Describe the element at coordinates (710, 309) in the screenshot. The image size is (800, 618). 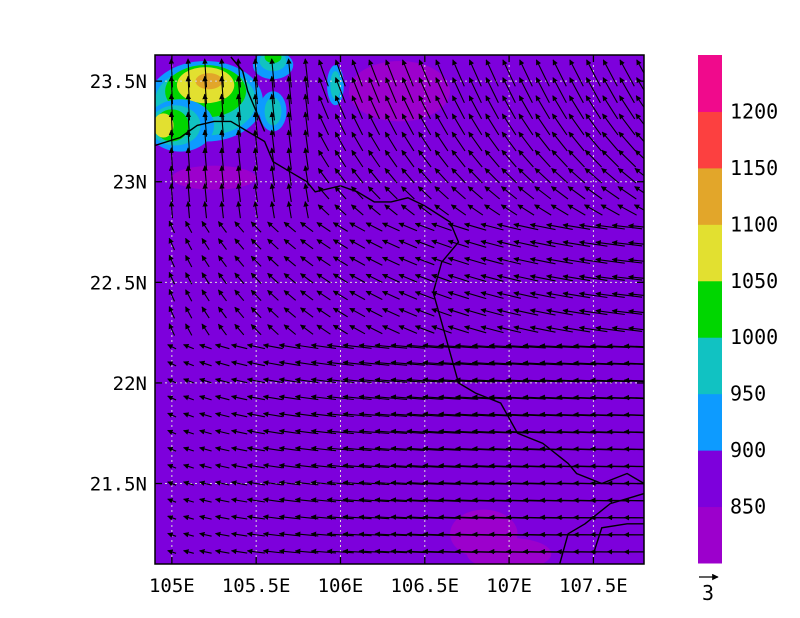
I see `colorbar-swatch` at that location.